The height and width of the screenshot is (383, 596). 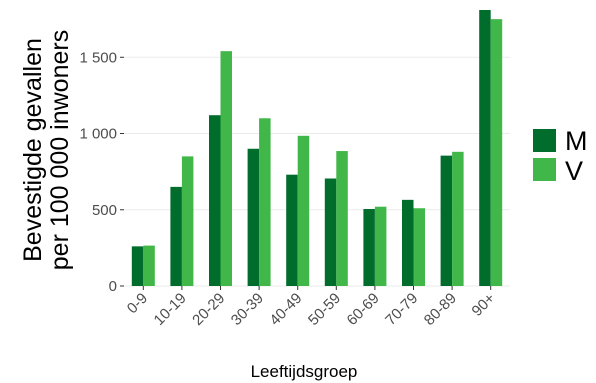 What do you see at coordinates (98, 57) in the screenshot?
I see `y-tick-label: 1 500` at bounding box center [98, 57].